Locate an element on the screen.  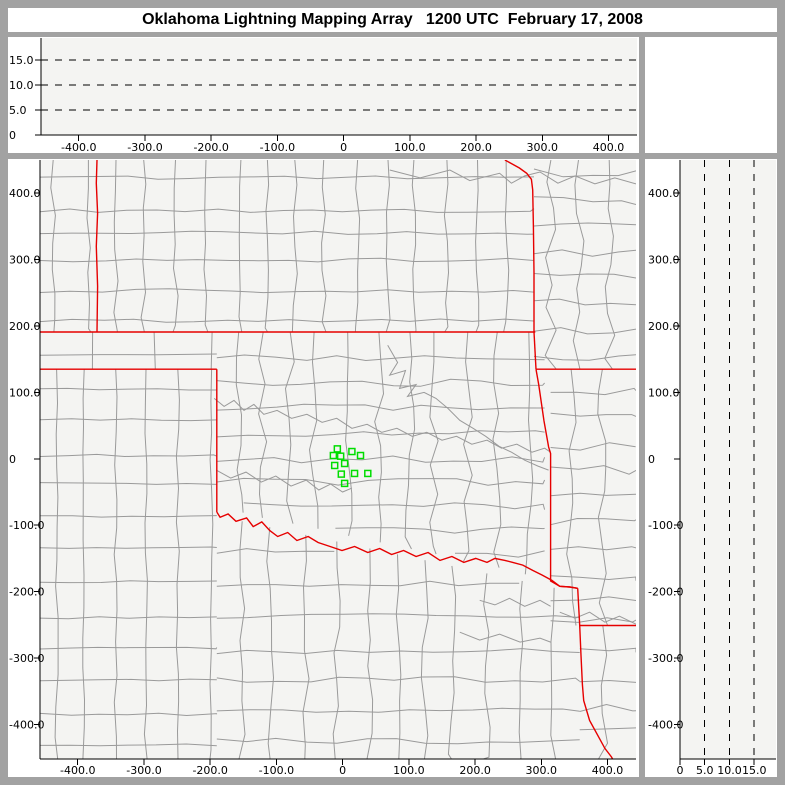
lma-stations is located at coordinates (350, 466).